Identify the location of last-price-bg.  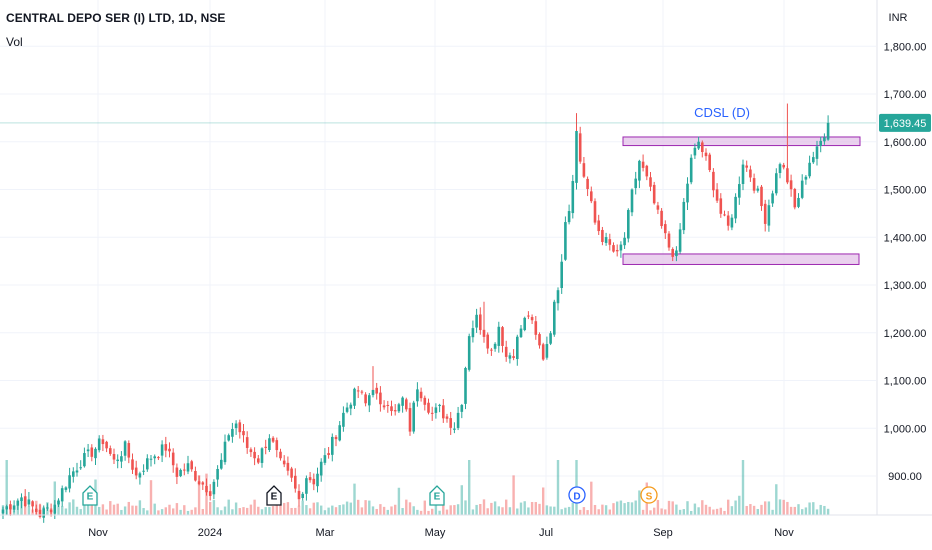
(905, 122).